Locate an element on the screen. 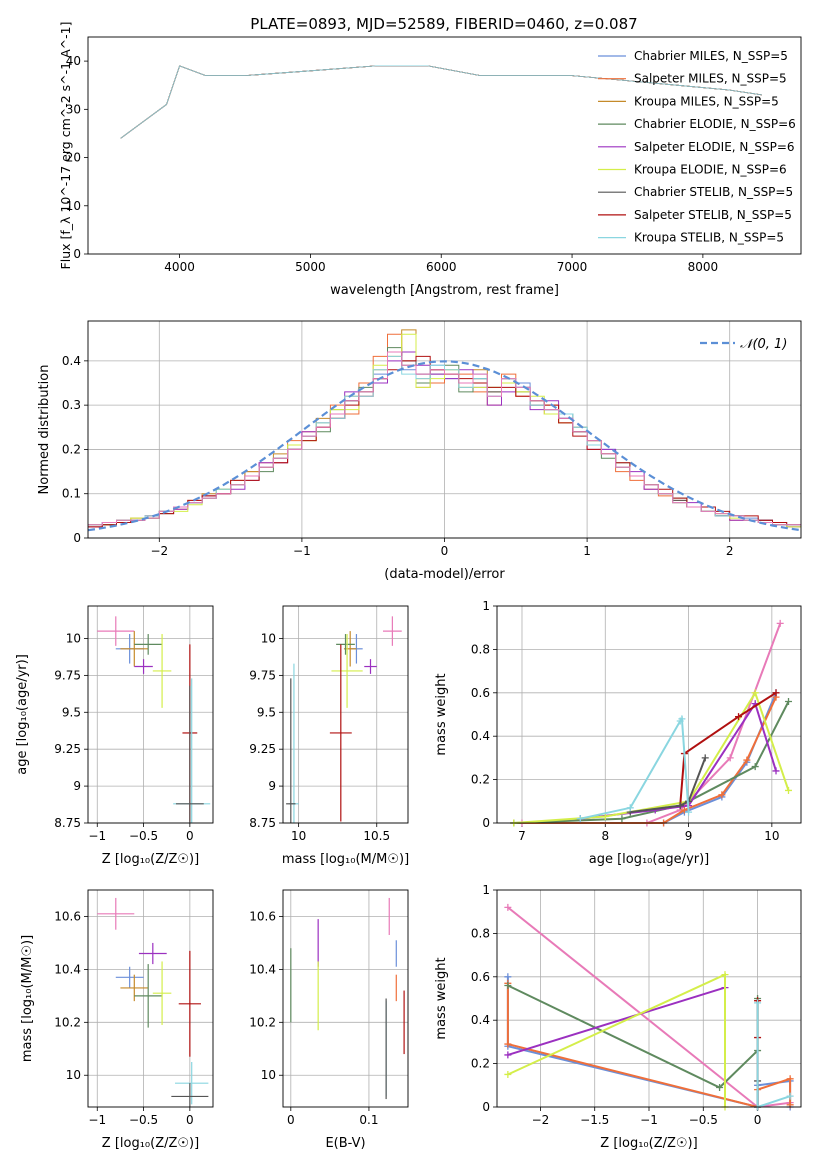 The image size is (819, 1170). z-mass-points is located at coordinates (153, 1002).